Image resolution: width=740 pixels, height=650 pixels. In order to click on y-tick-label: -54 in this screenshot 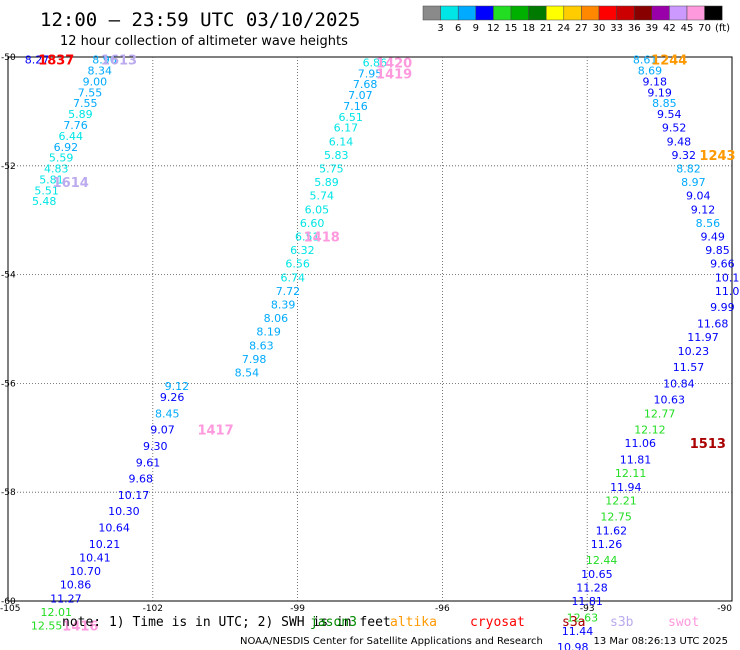, I will do `click(8, 276)`.